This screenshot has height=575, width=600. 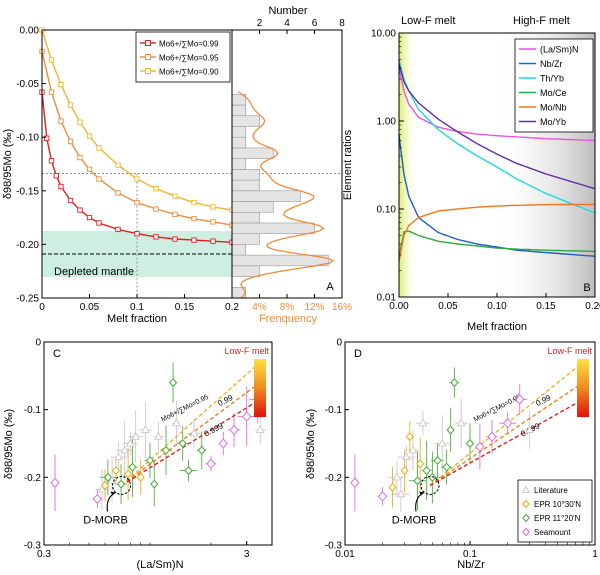 I want to click on d-morb-circle, so click(x=122, y=485).